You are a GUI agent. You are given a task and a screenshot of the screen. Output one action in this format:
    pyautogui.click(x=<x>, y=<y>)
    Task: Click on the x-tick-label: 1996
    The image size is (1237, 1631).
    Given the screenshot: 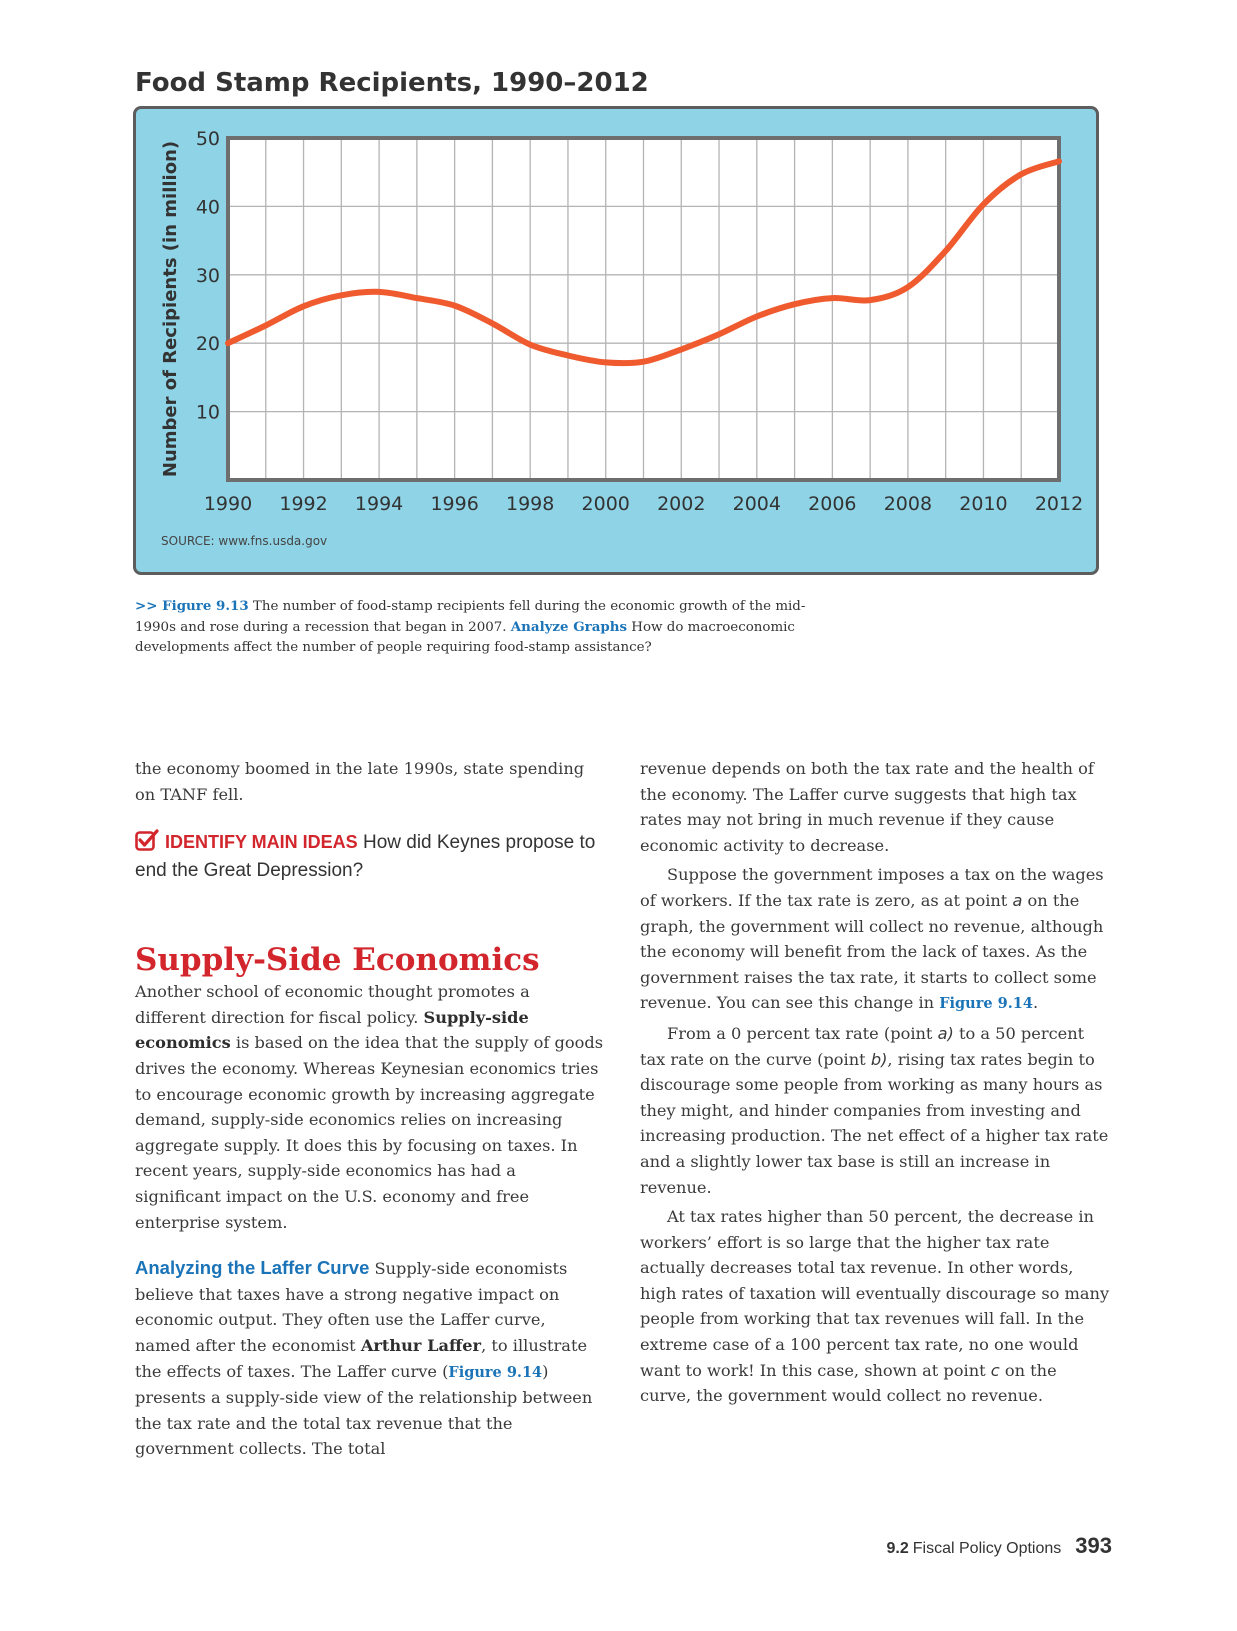 What is the action you would take?
    pyautogui.click(x=454, y=504)
    